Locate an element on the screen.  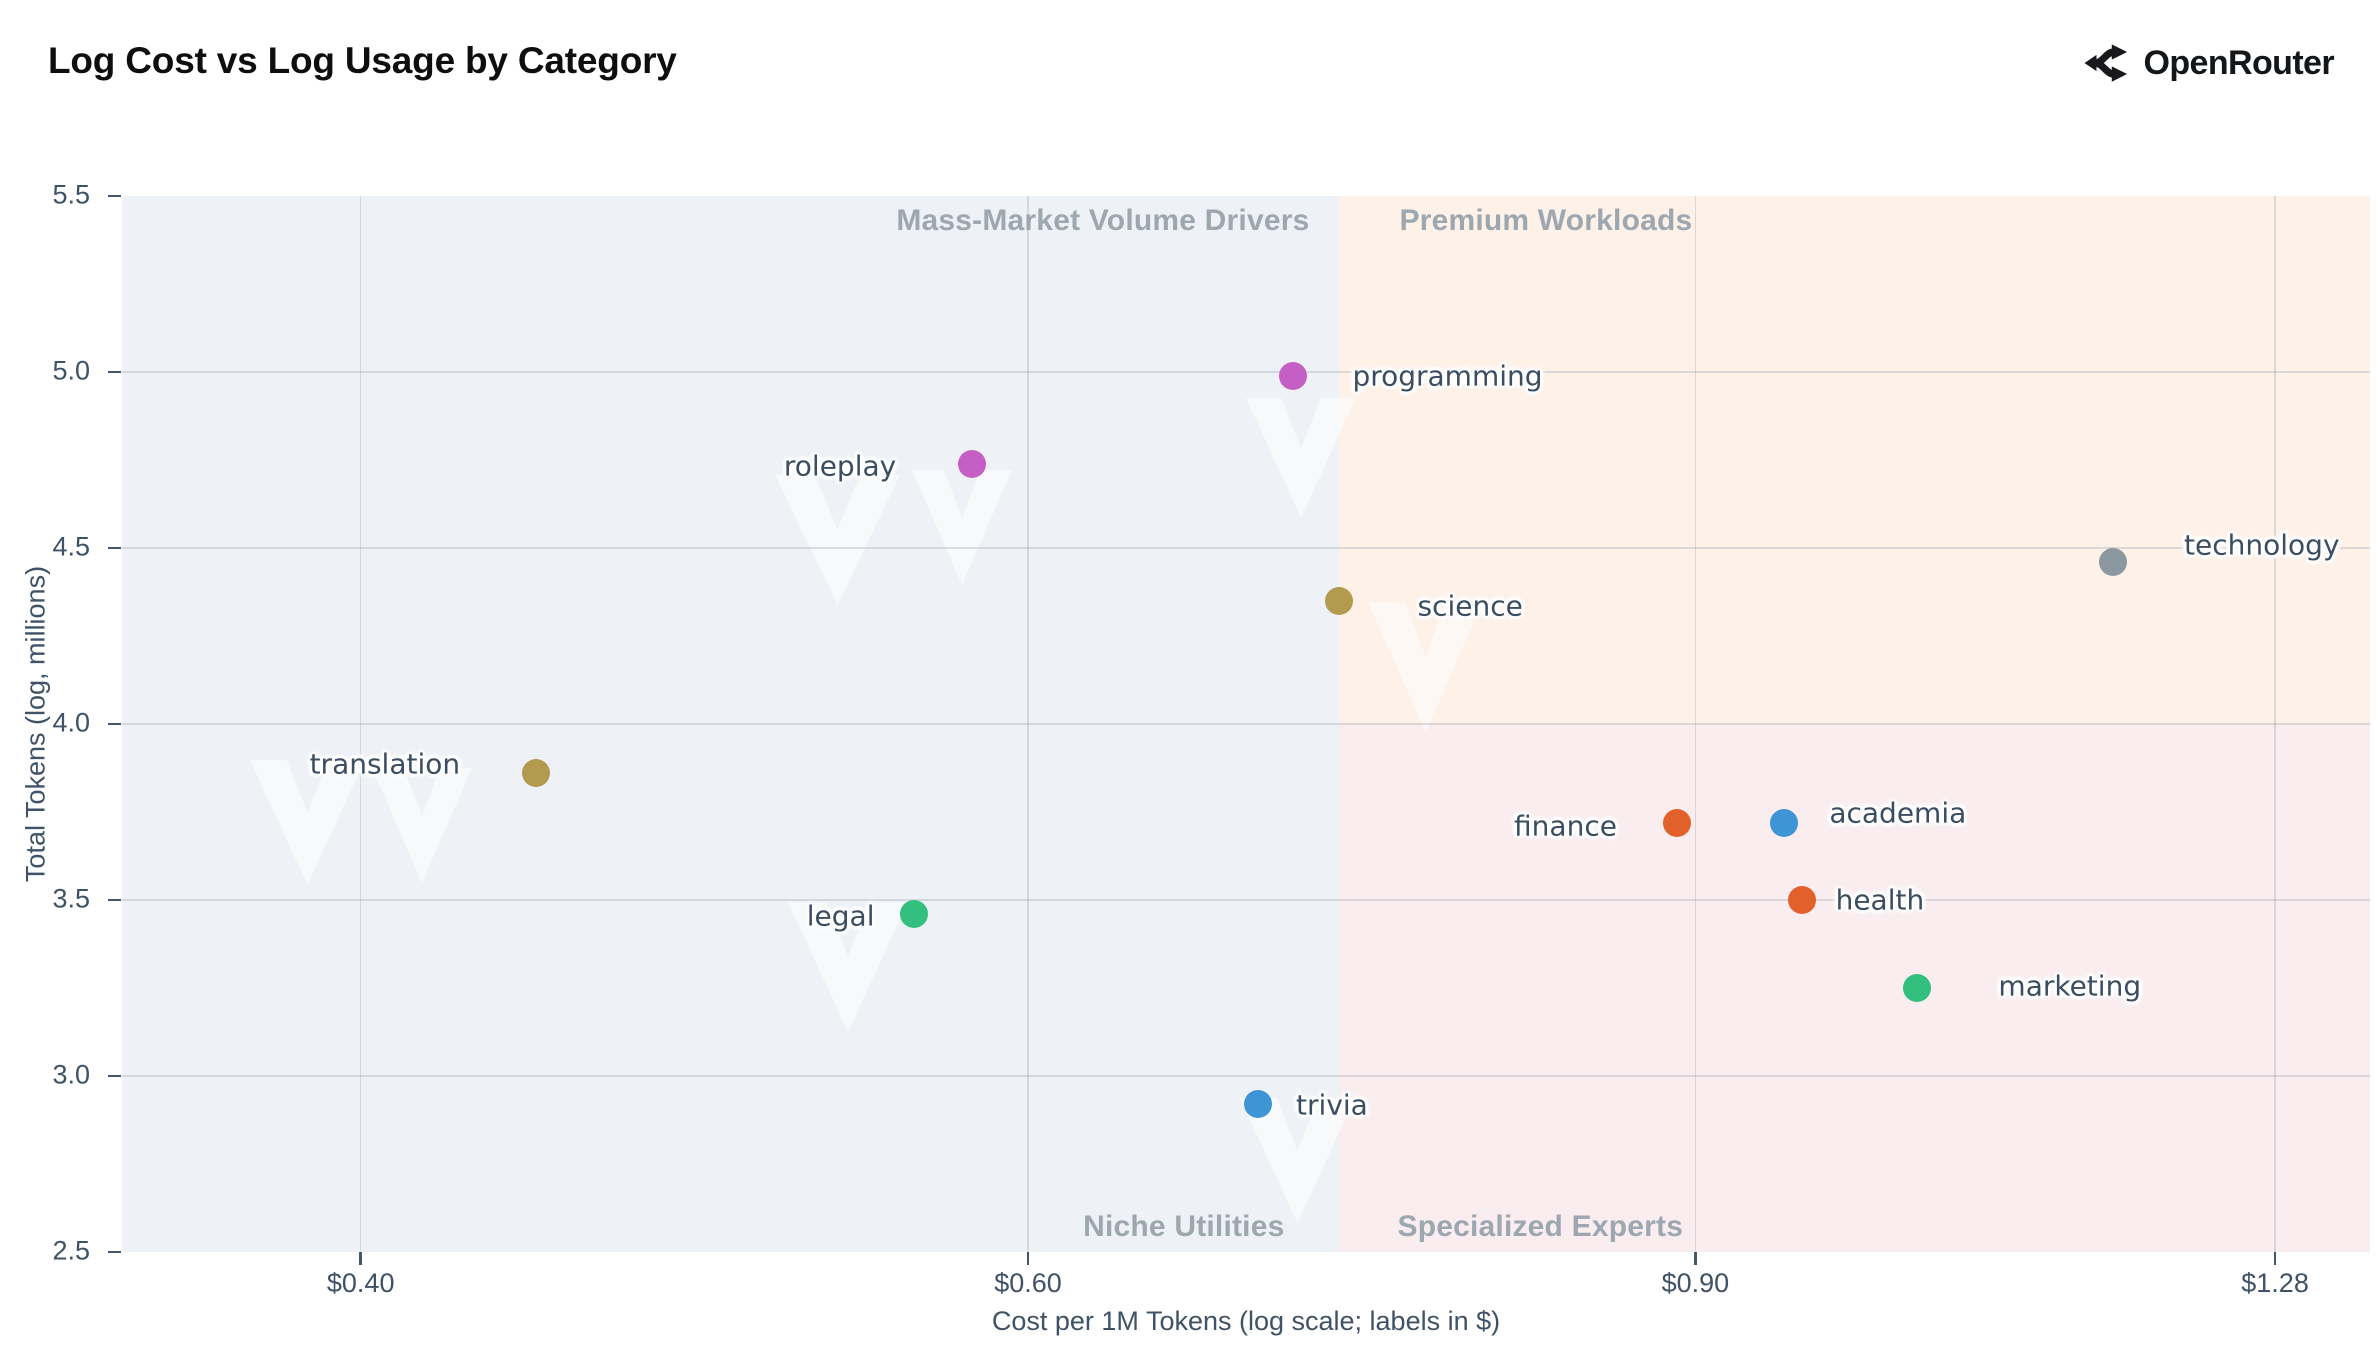
data-point-marketing is located at coordinates (1917, 988).